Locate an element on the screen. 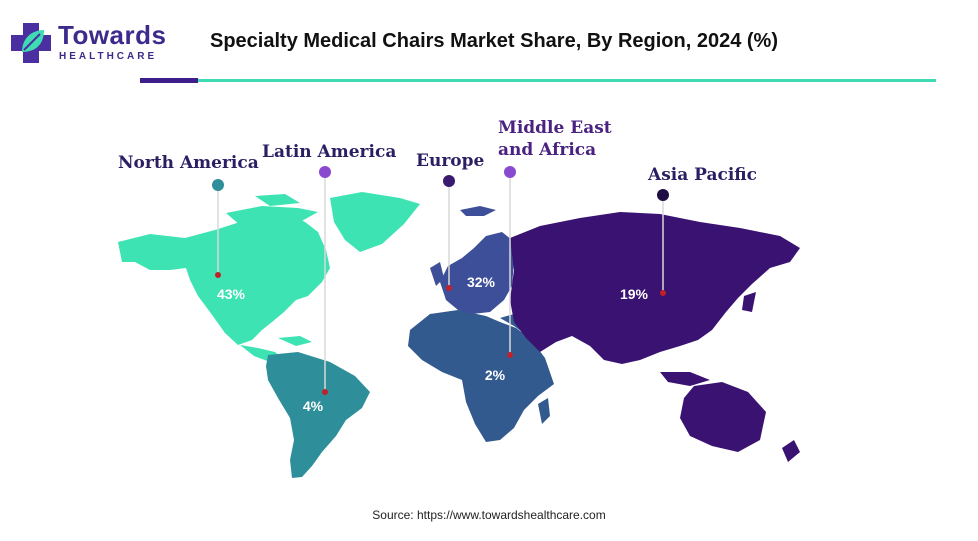  logo-subtitle: HEALTHCARE is located at coordinates (108, 56).